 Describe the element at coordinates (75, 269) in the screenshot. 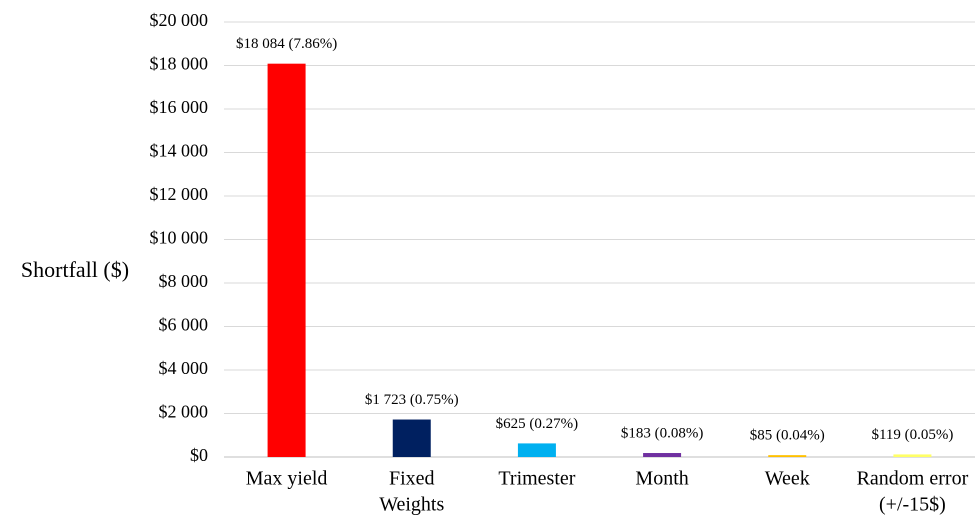

I see `y-axis-label: Shortfall ($)` at that location.